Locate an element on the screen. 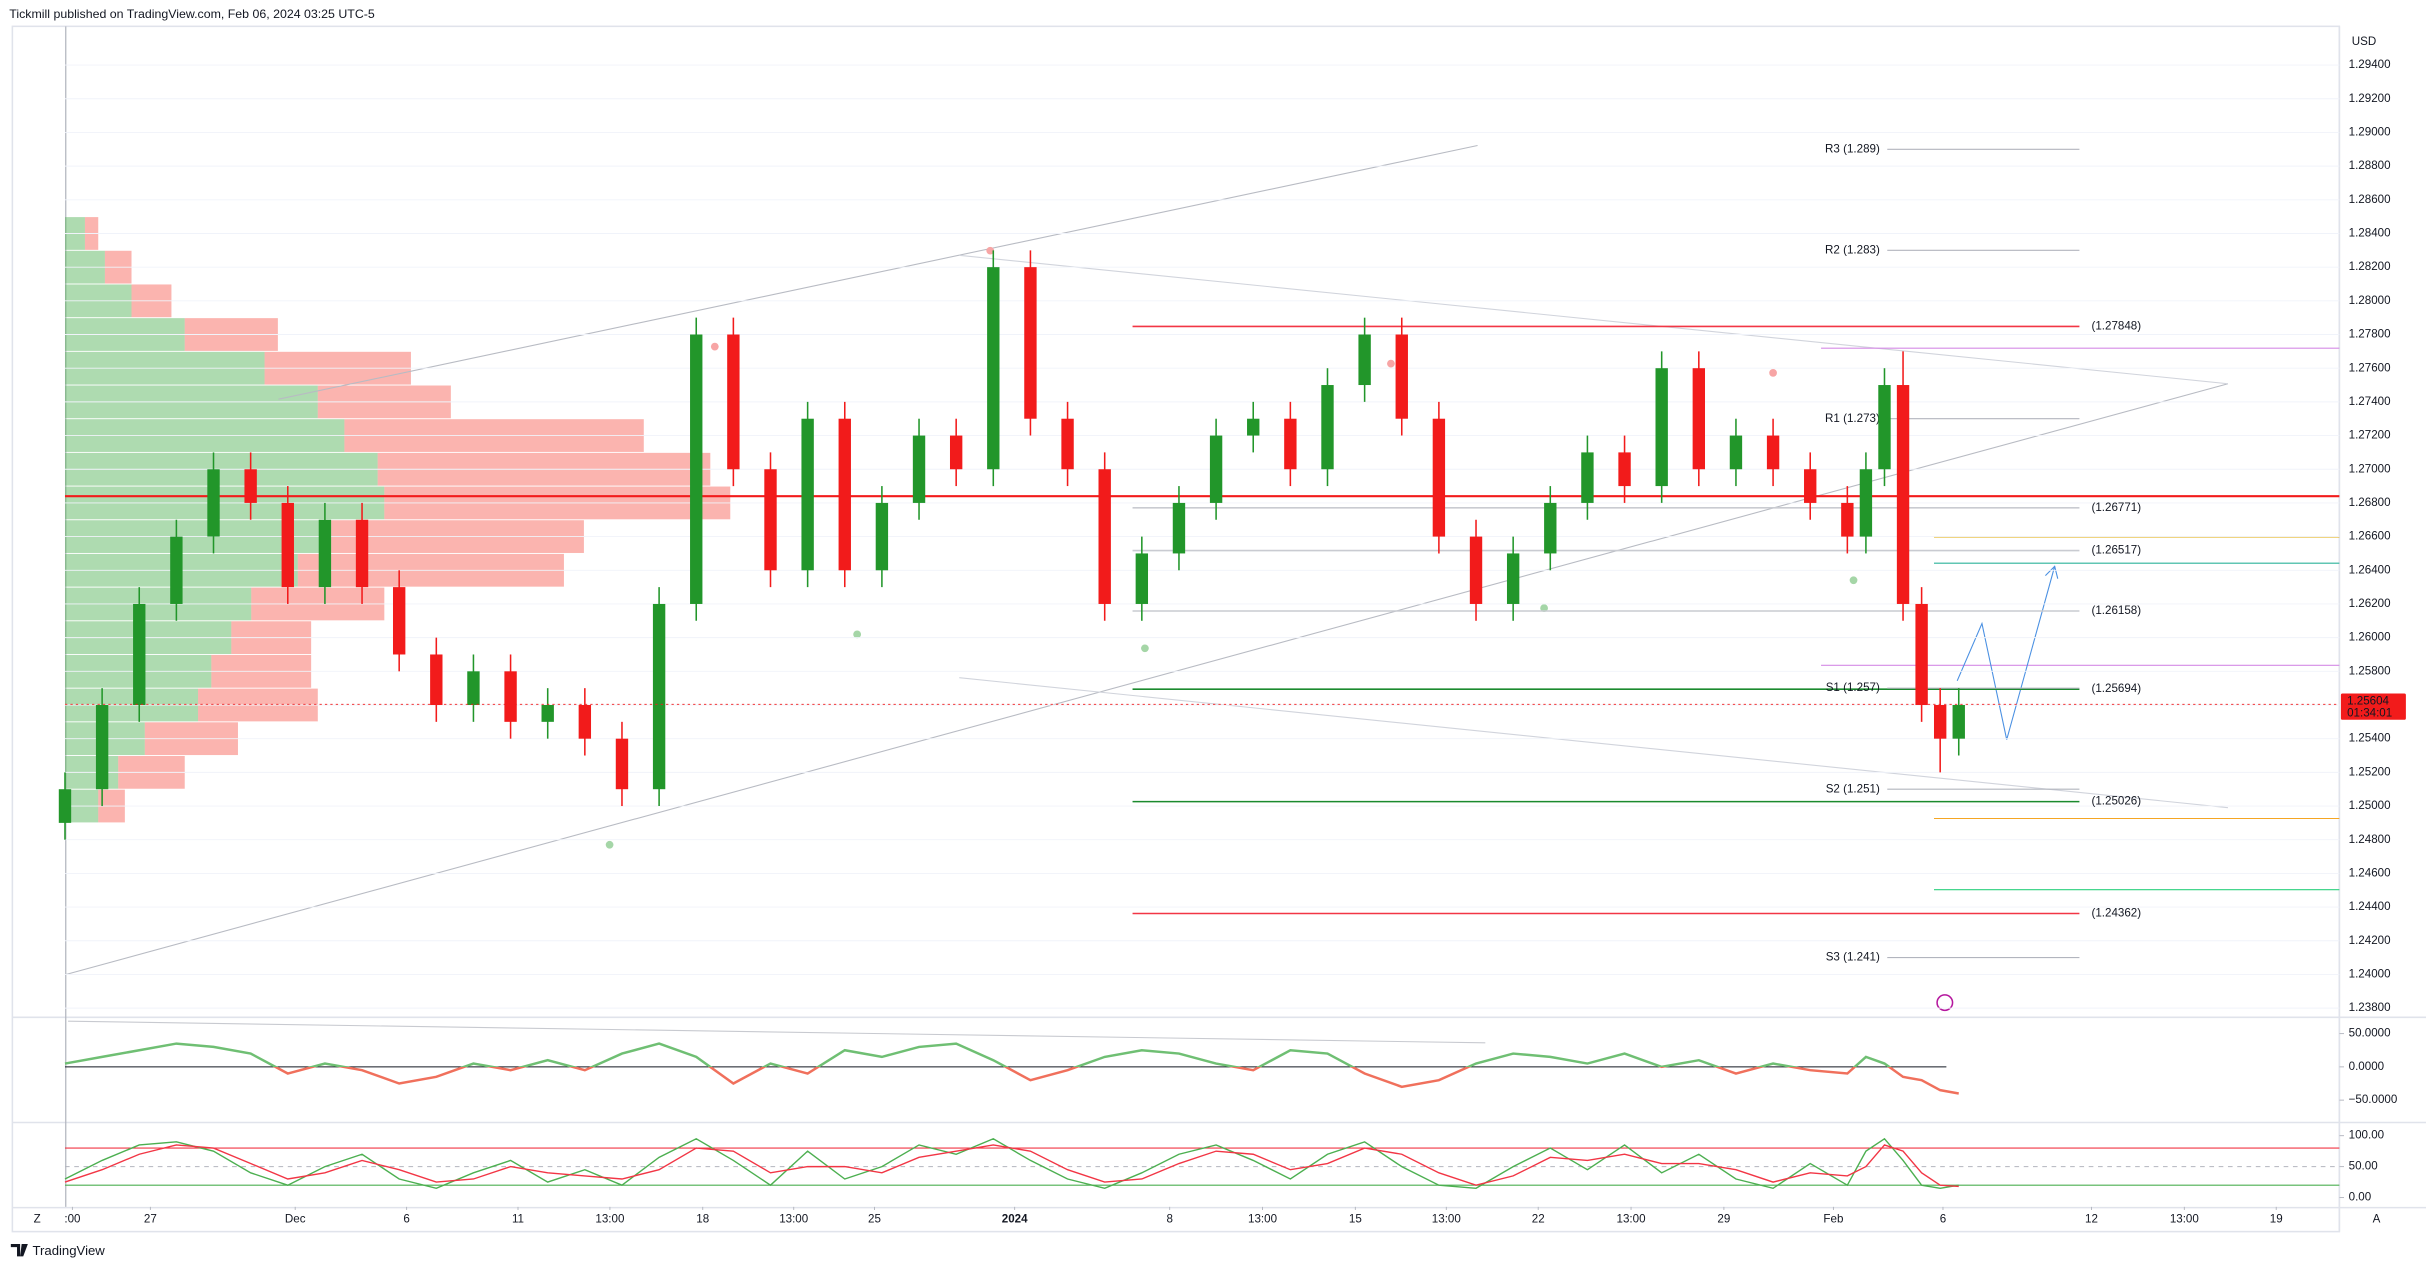 The height and width of the screenshot is (1268, 2426). pivot-label: S2 (1.251) is located at coordinates (1853, 788).